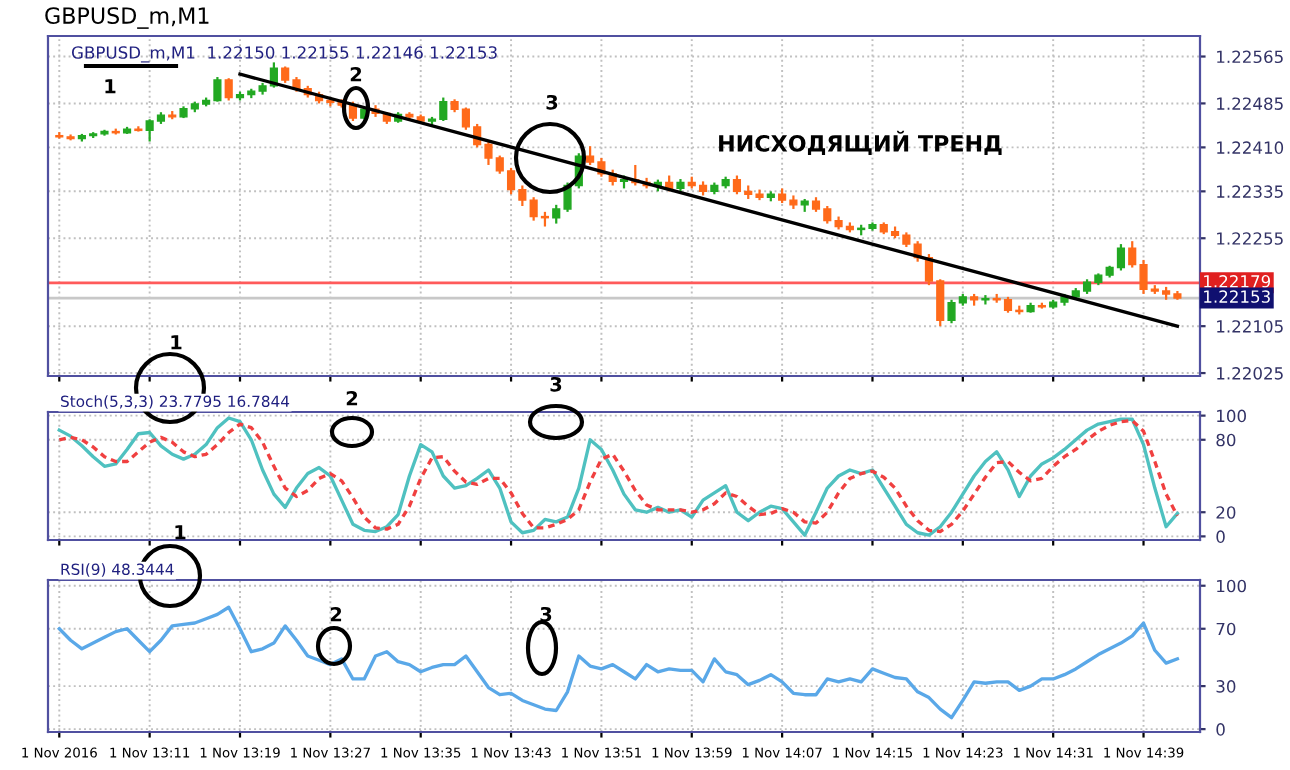 The height and width of the screenshot is (770, 1290). I want to click on ref-line-label: 1.22179, so click(1237, 281).